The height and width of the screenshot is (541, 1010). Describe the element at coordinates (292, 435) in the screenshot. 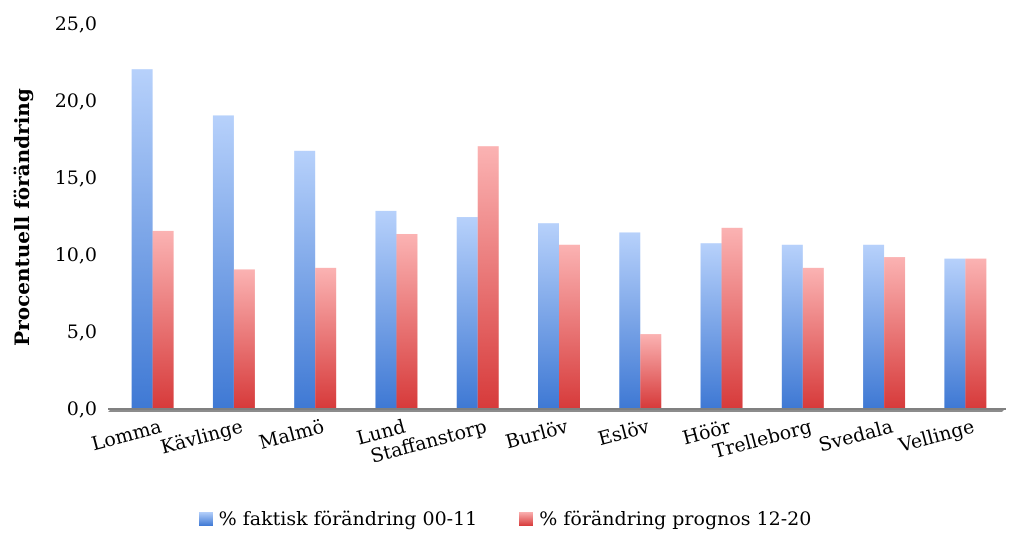

I see `x-tick-label: Malmö` at that location.